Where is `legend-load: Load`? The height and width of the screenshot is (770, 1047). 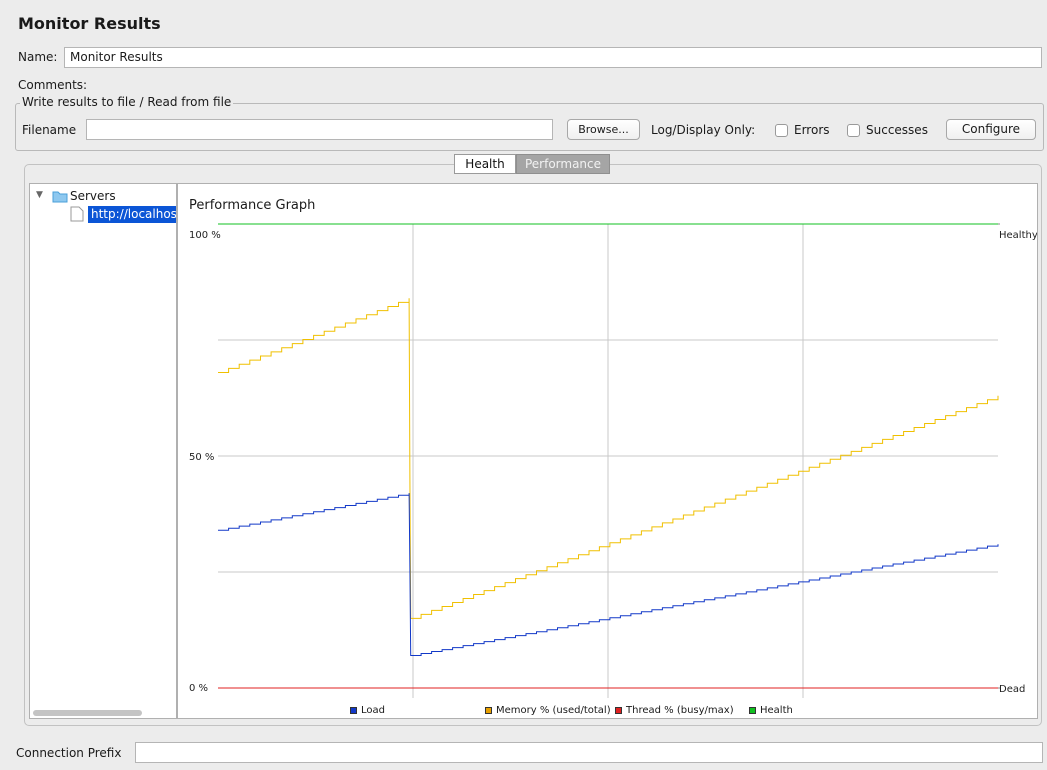
legend-load: Load is located at coordinates (367, 710).